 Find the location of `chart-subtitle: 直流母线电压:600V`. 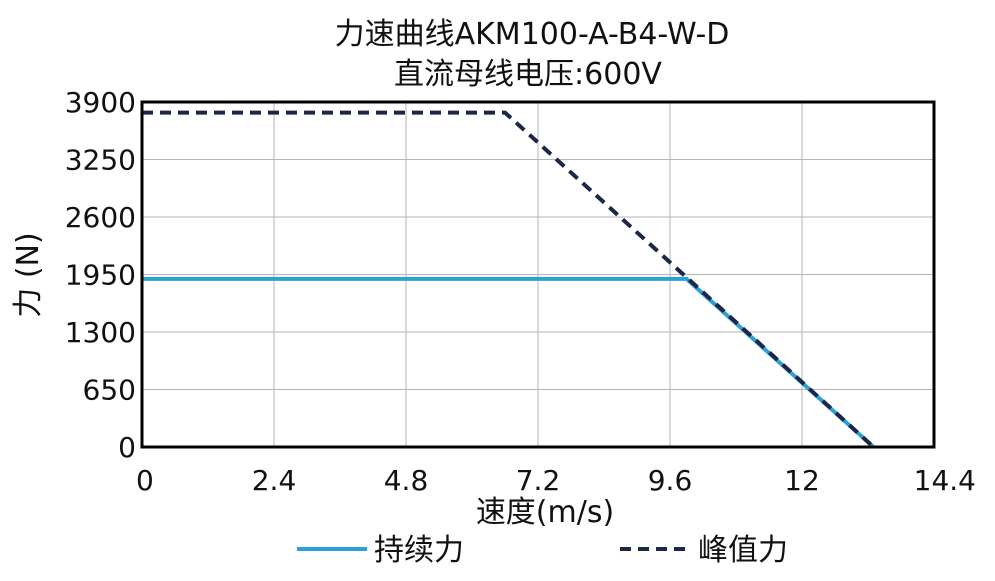

chart-subtitle: 直流母线电压:600V is located at coordinates (528, 74).